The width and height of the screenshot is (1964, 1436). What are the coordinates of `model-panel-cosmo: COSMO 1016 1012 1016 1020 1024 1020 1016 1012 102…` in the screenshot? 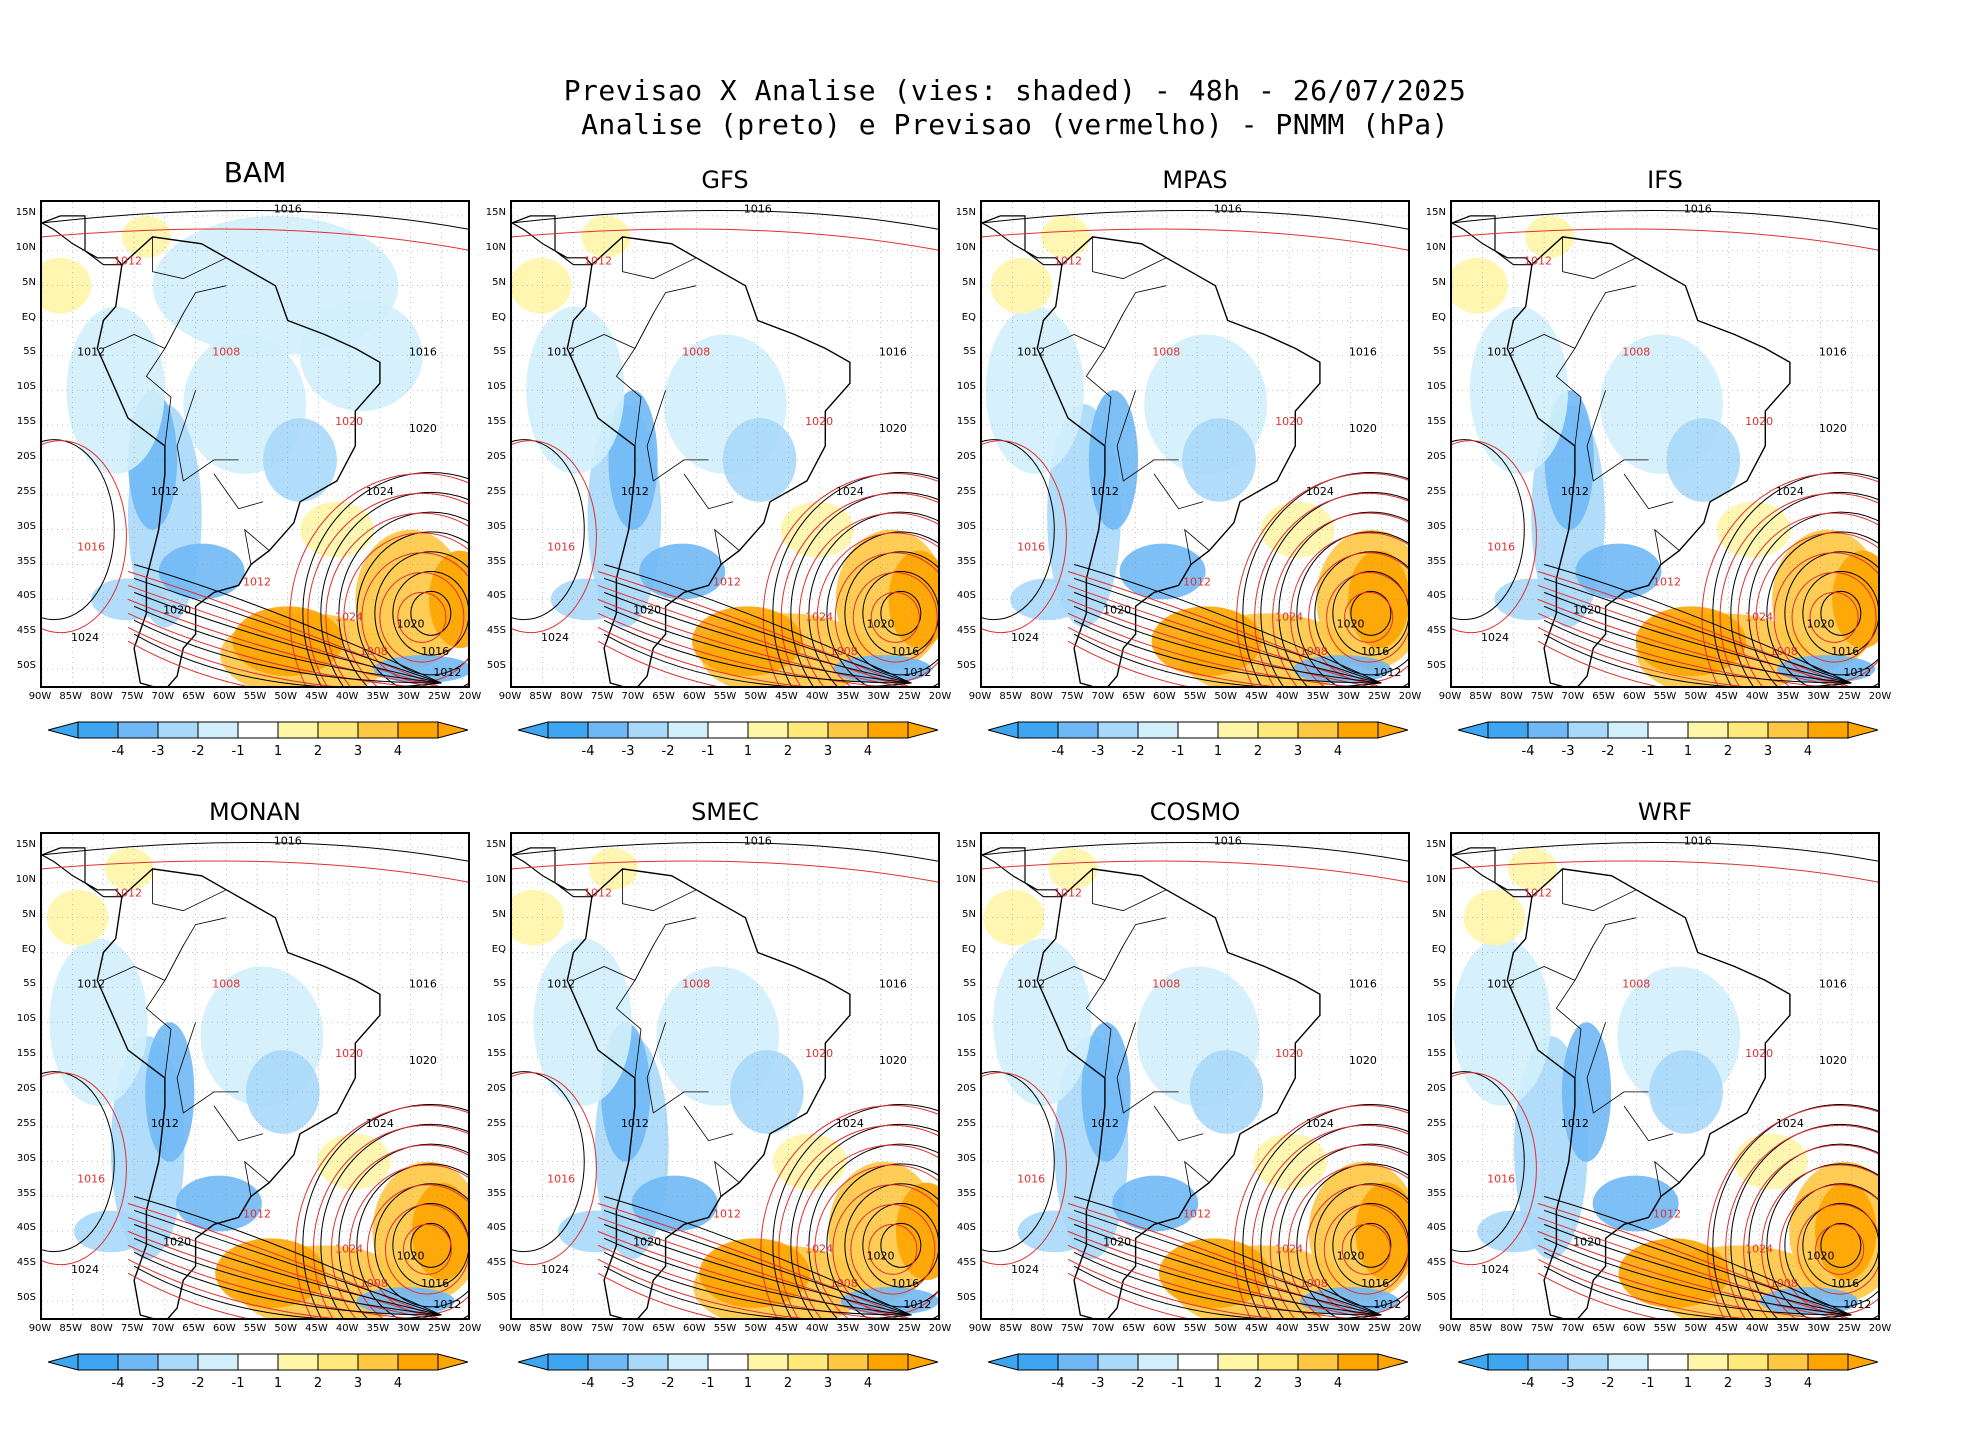 It's located at (1181, 1112).